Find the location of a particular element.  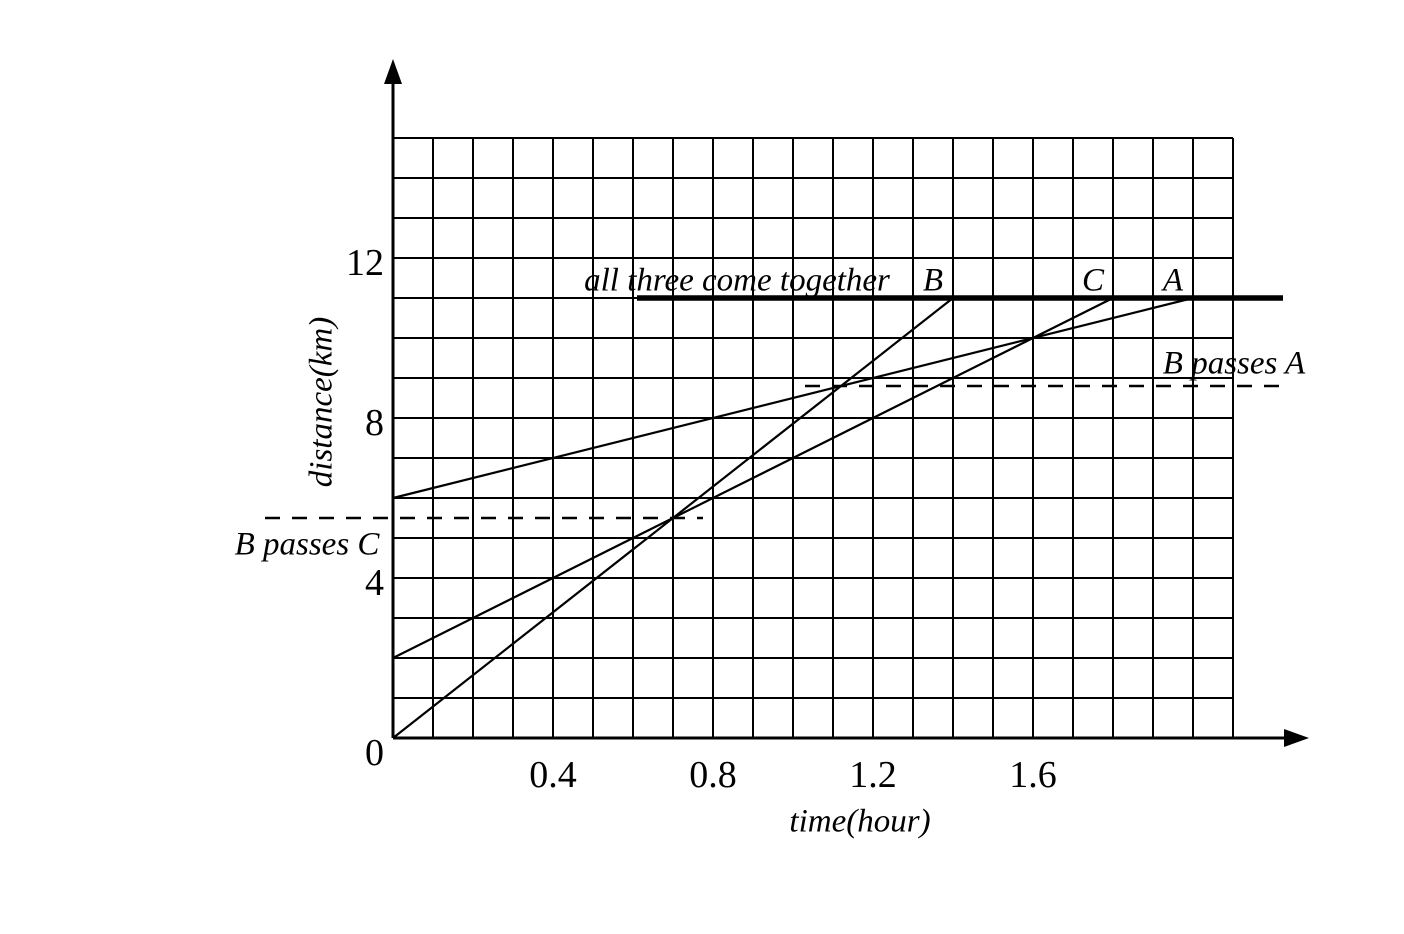

y-axis-label: distance(km) is located at coordinates (321, 402).